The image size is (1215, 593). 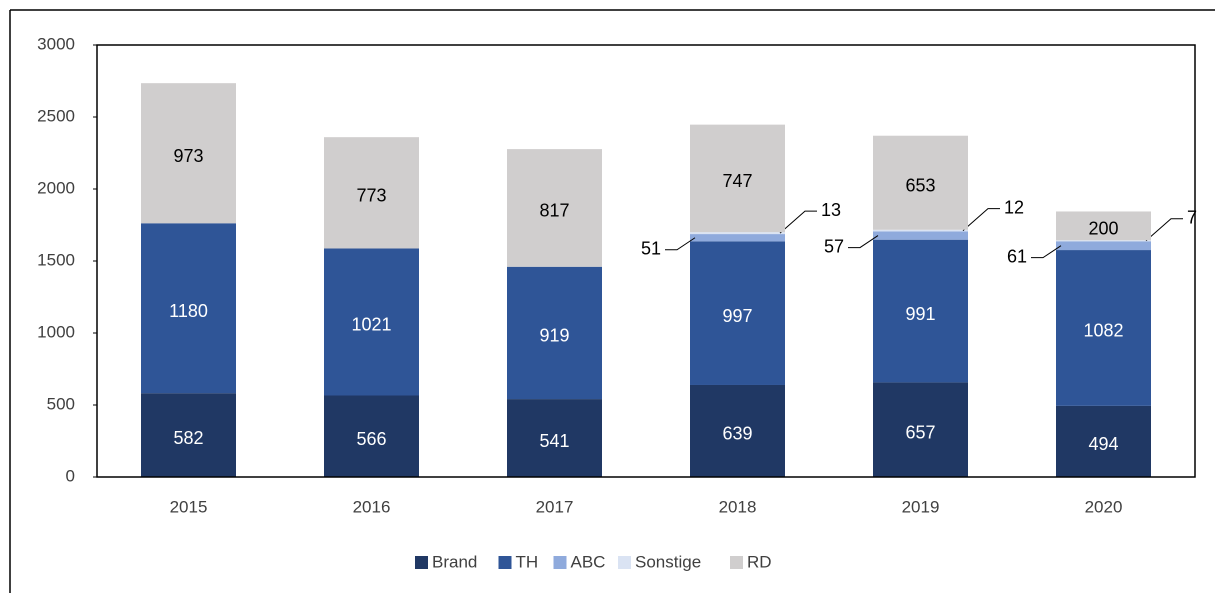 What do you see at coordinates (920, 314) in the screenshot?
I see `data-label: 991` at bounding box center [920, 314].